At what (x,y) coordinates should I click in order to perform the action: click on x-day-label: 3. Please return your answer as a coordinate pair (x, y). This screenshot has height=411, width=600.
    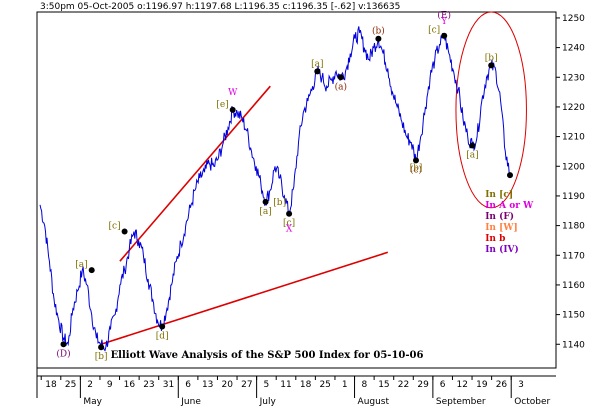
    Looking at the image, I should click on (521, 385).